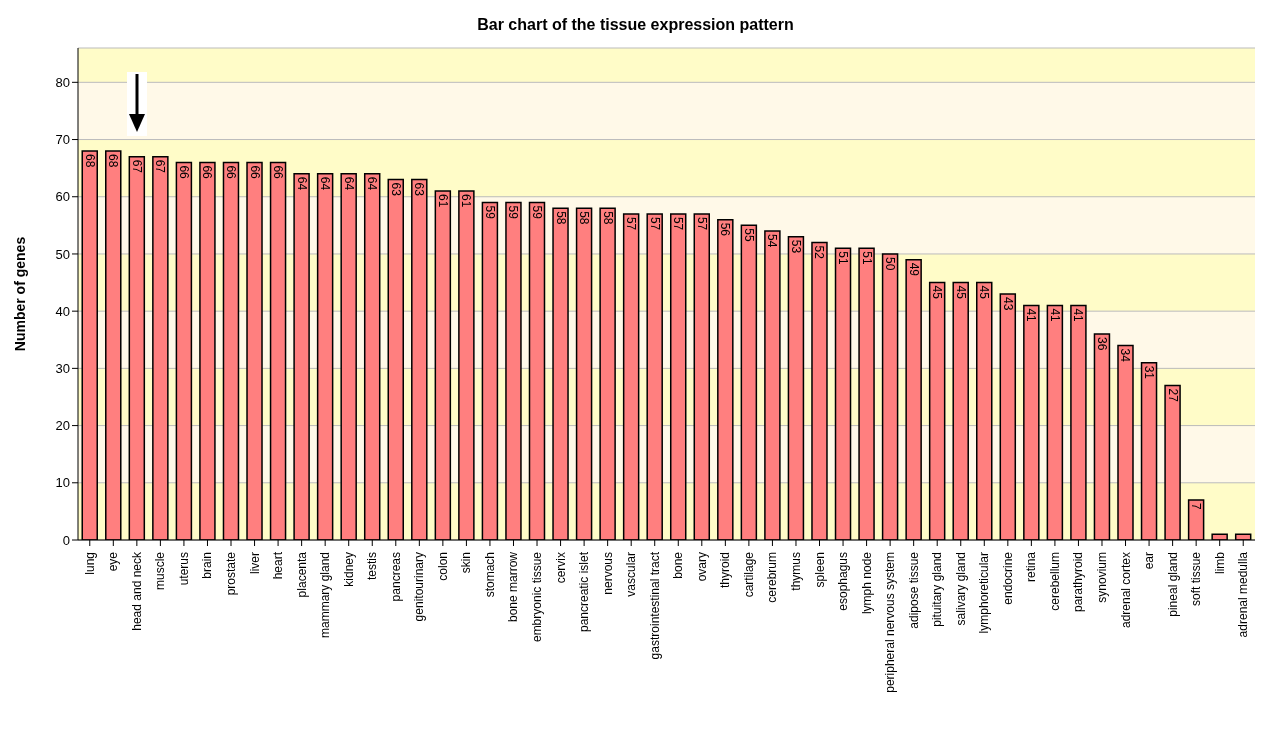 This screenshot has height=735, width=1271. Describe the element at coordinates (513, 587) in the screenshot. I see `x-tick-label: bone marrow` at that location.